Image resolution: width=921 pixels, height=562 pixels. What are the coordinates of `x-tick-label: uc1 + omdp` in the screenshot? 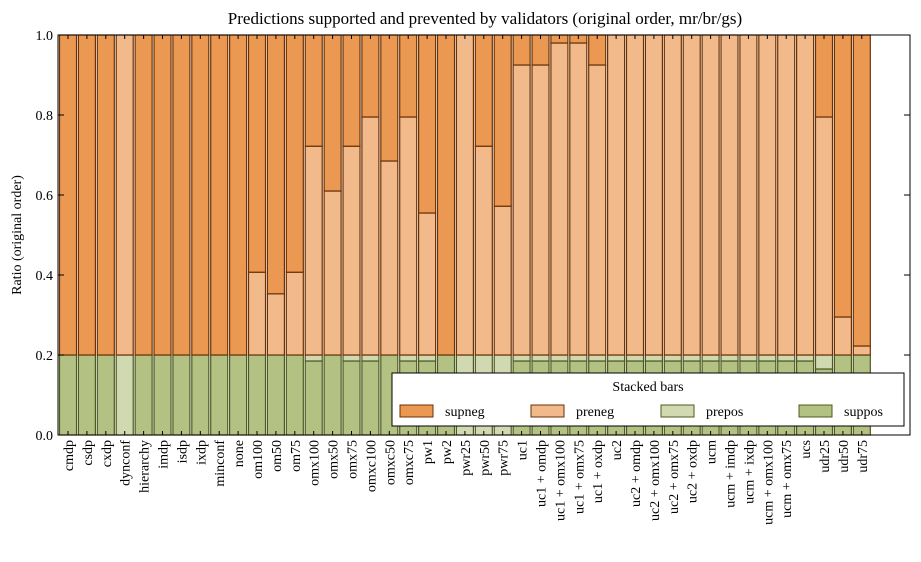 It's located at (542, 473).